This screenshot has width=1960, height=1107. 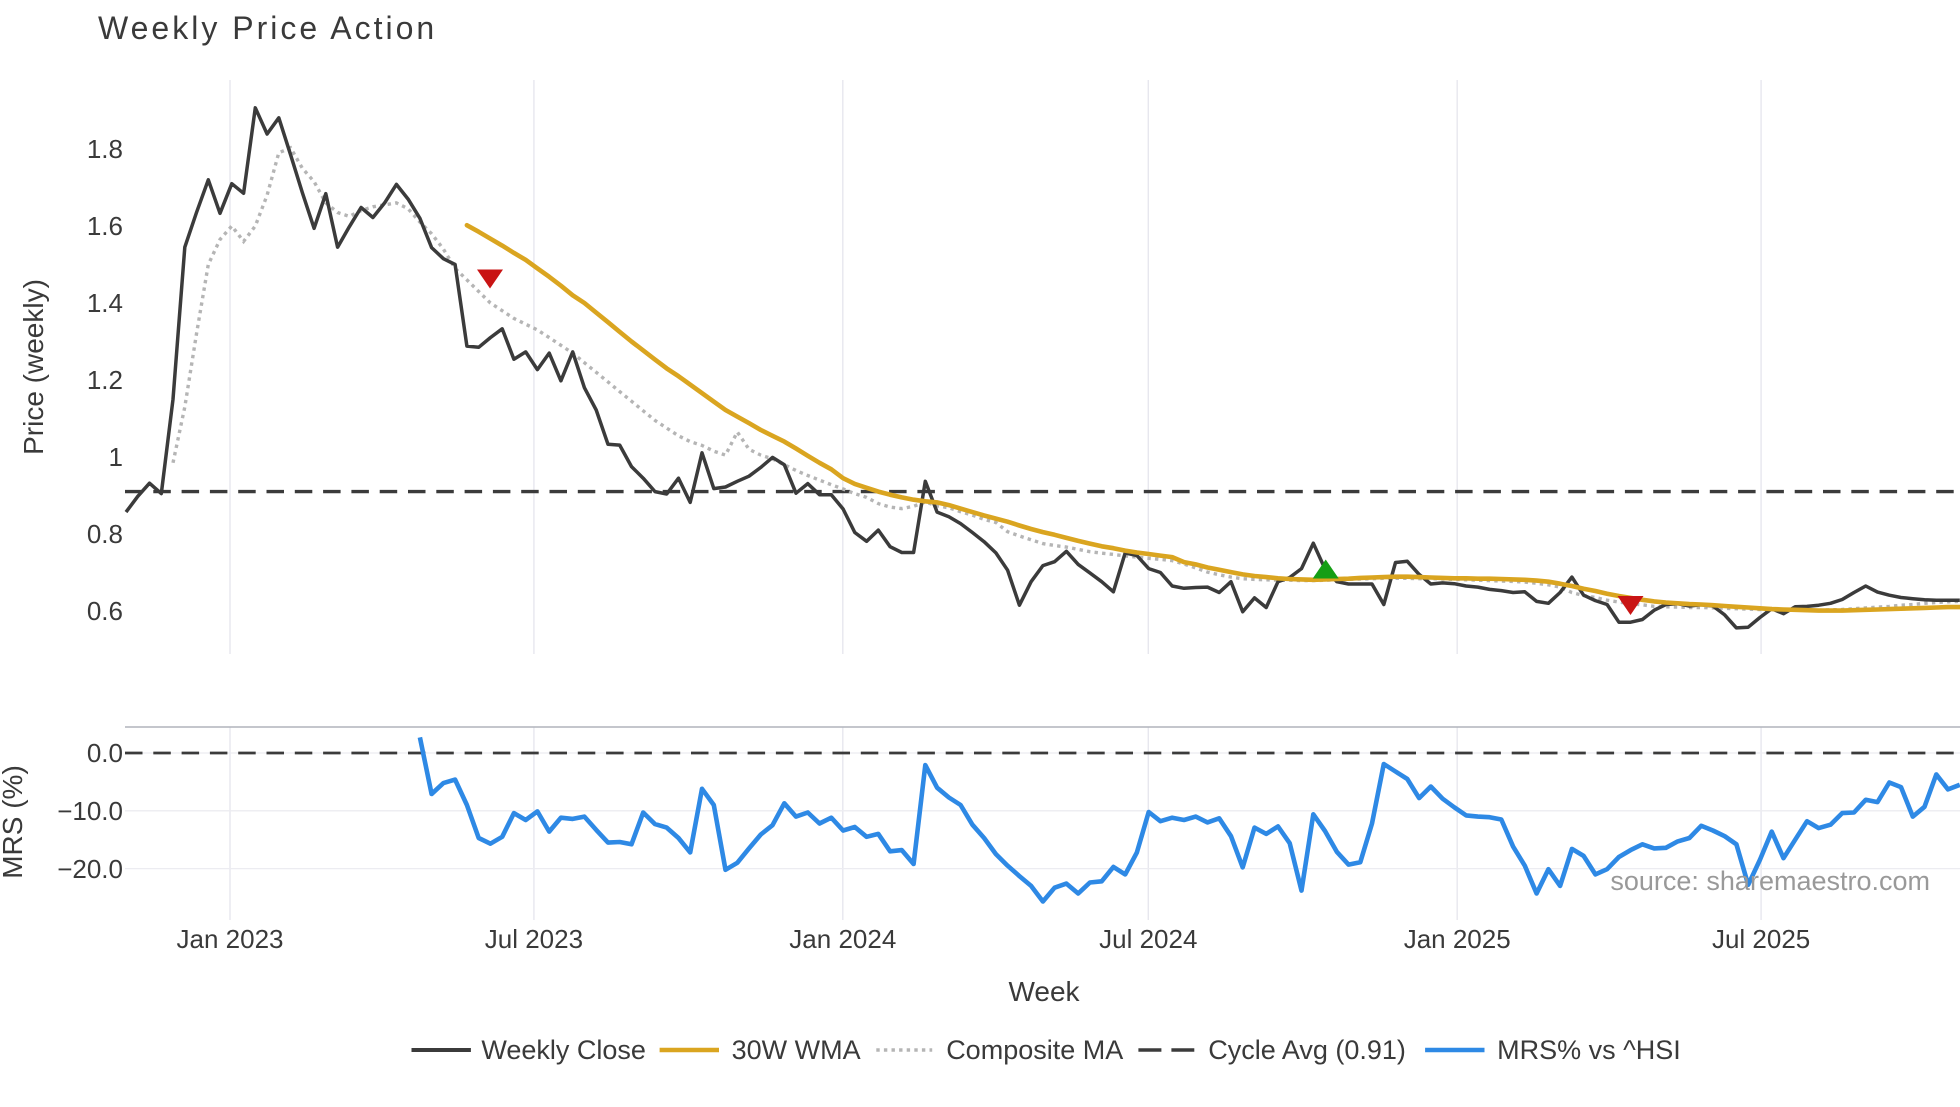 What do you see at coordinates (33, 367) in the screenshot?
I see `svg-text: Price (weekly)` at bounding box center [33, 367].